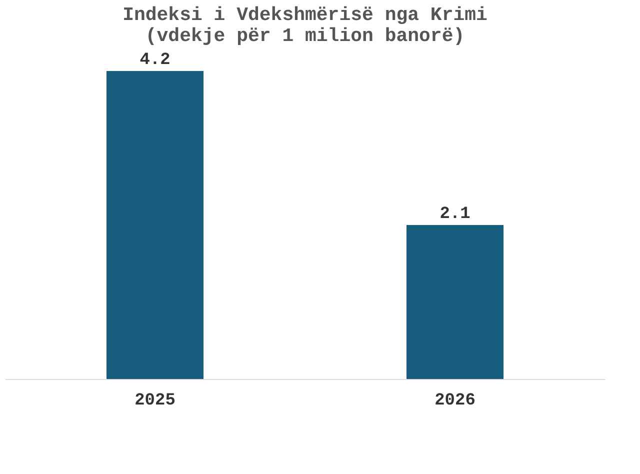 The height and width of the screenshot is (474, 640). Describe the element at coordinates (305, 15) in the screenshot. I see `text: Indeksi i Vdekshmërisë nga Krimi` at that location.